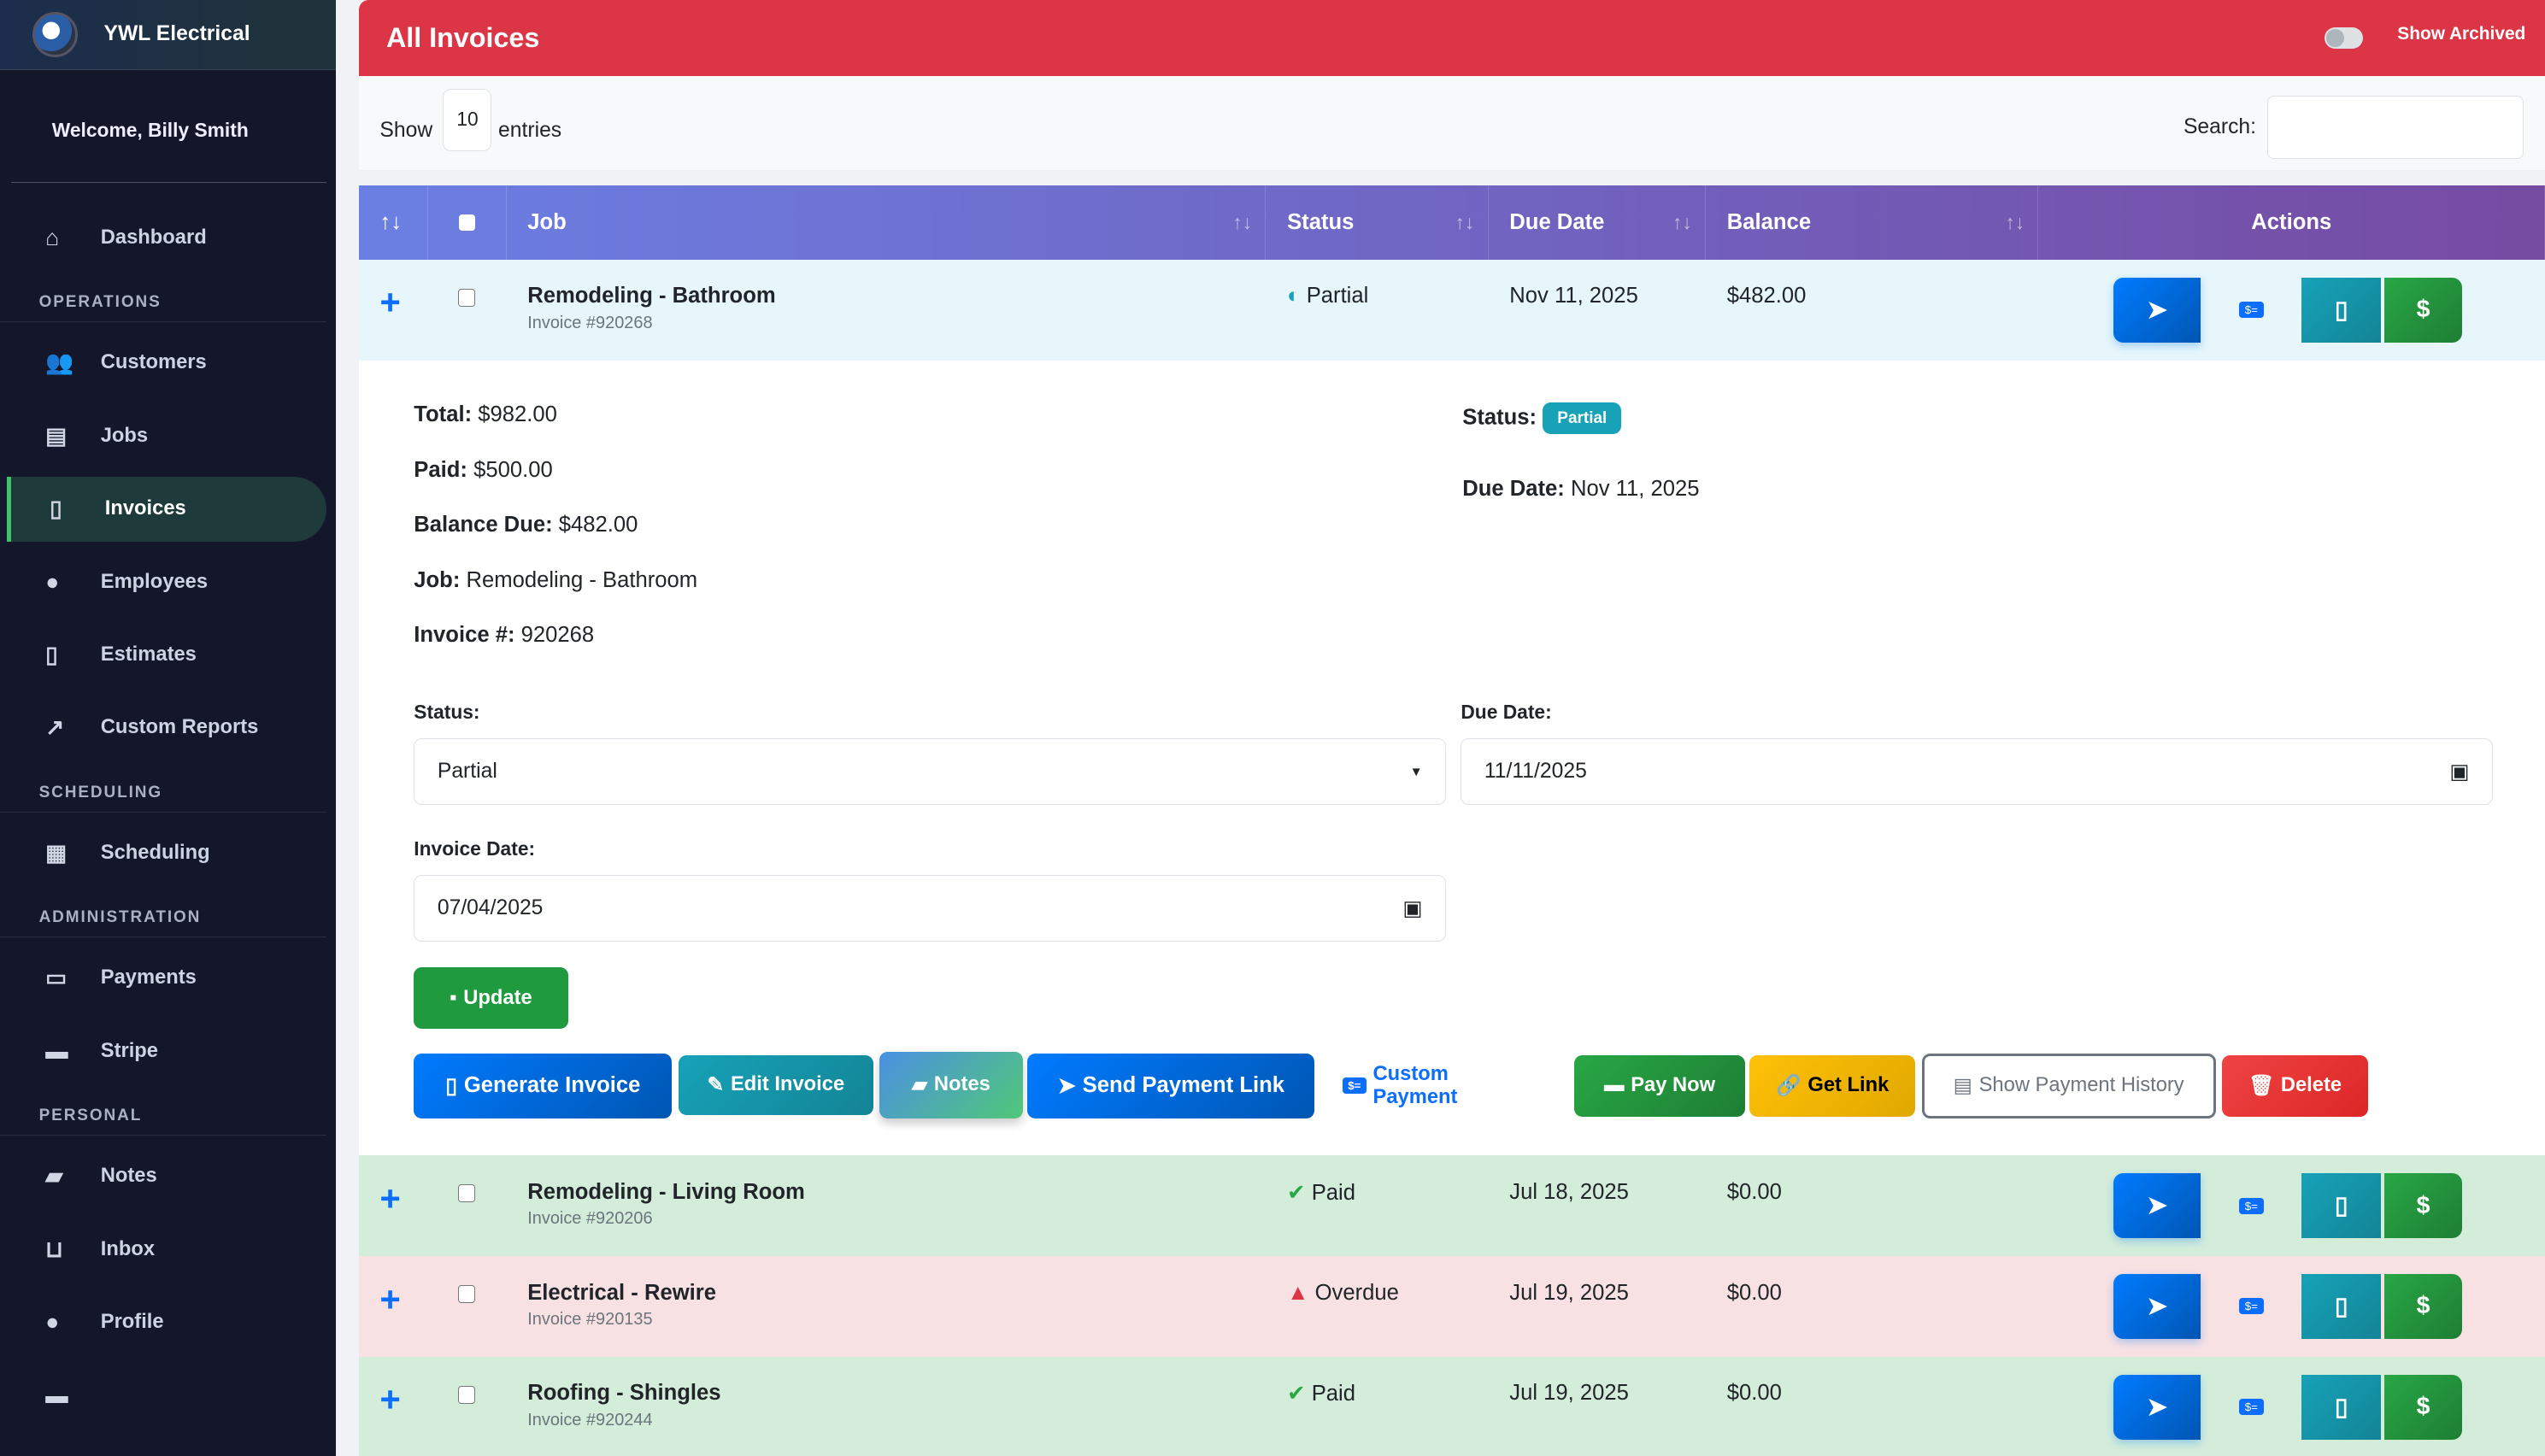  I want to click on notes-button: ▰ Notes, so click(951, 1085).